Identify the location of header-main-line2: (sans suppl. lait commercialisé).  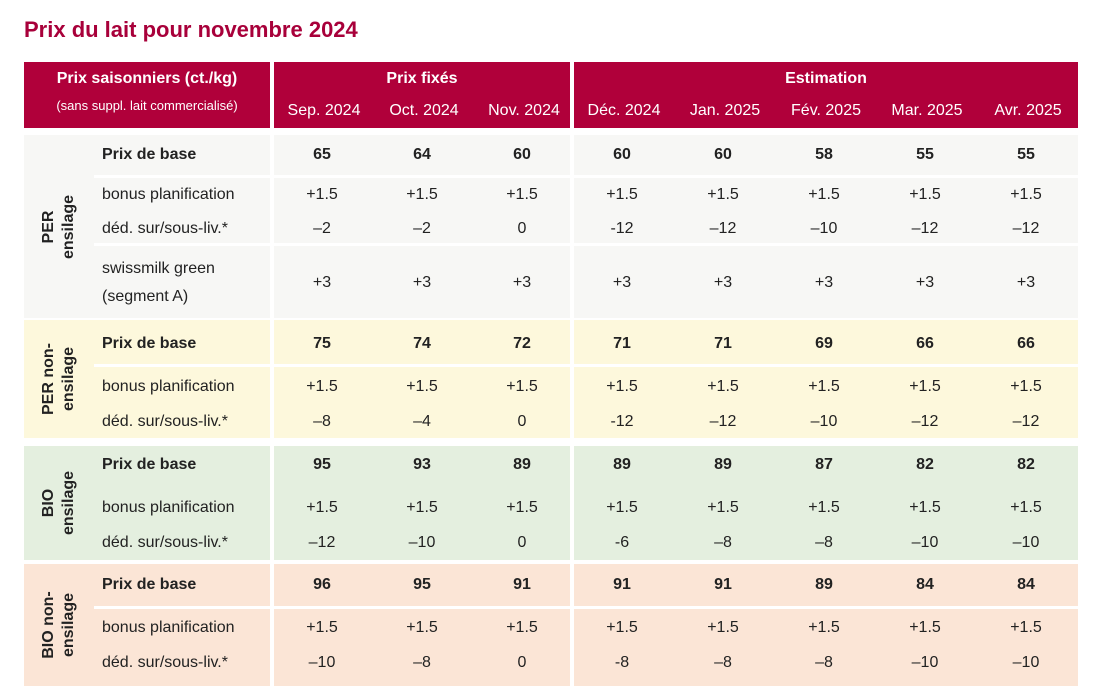
(147, 105).